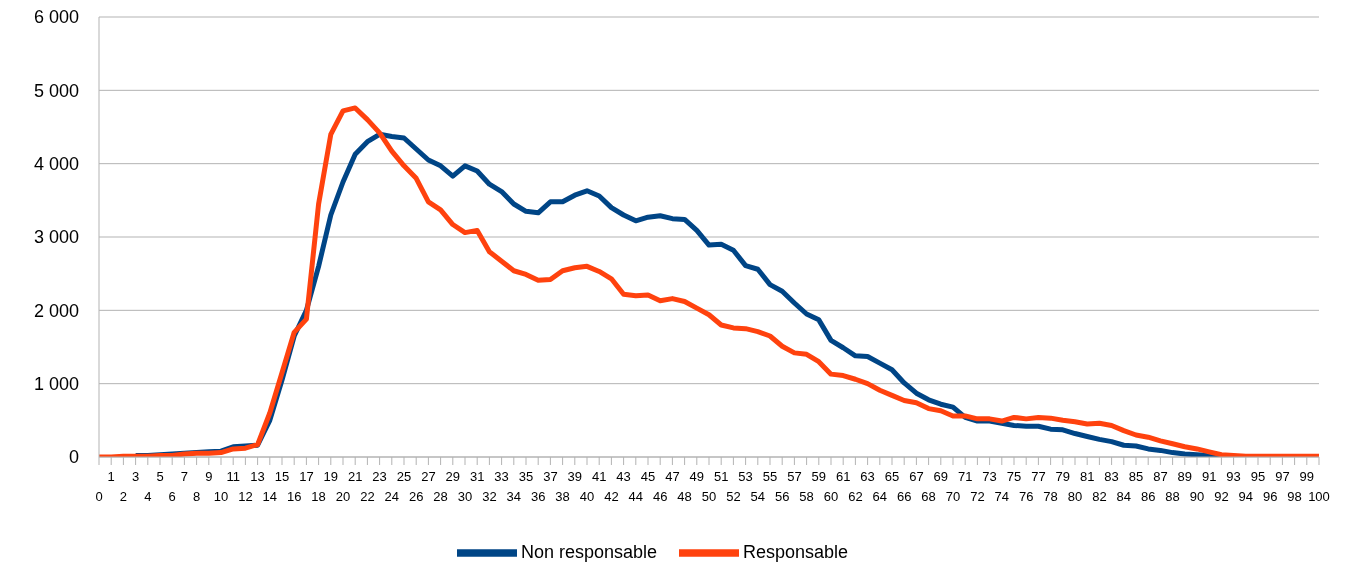  What do you see at coordinates (416, 496) in the screenshot?
I see `x-tick-label: 26` at bounding box center [416, 496].